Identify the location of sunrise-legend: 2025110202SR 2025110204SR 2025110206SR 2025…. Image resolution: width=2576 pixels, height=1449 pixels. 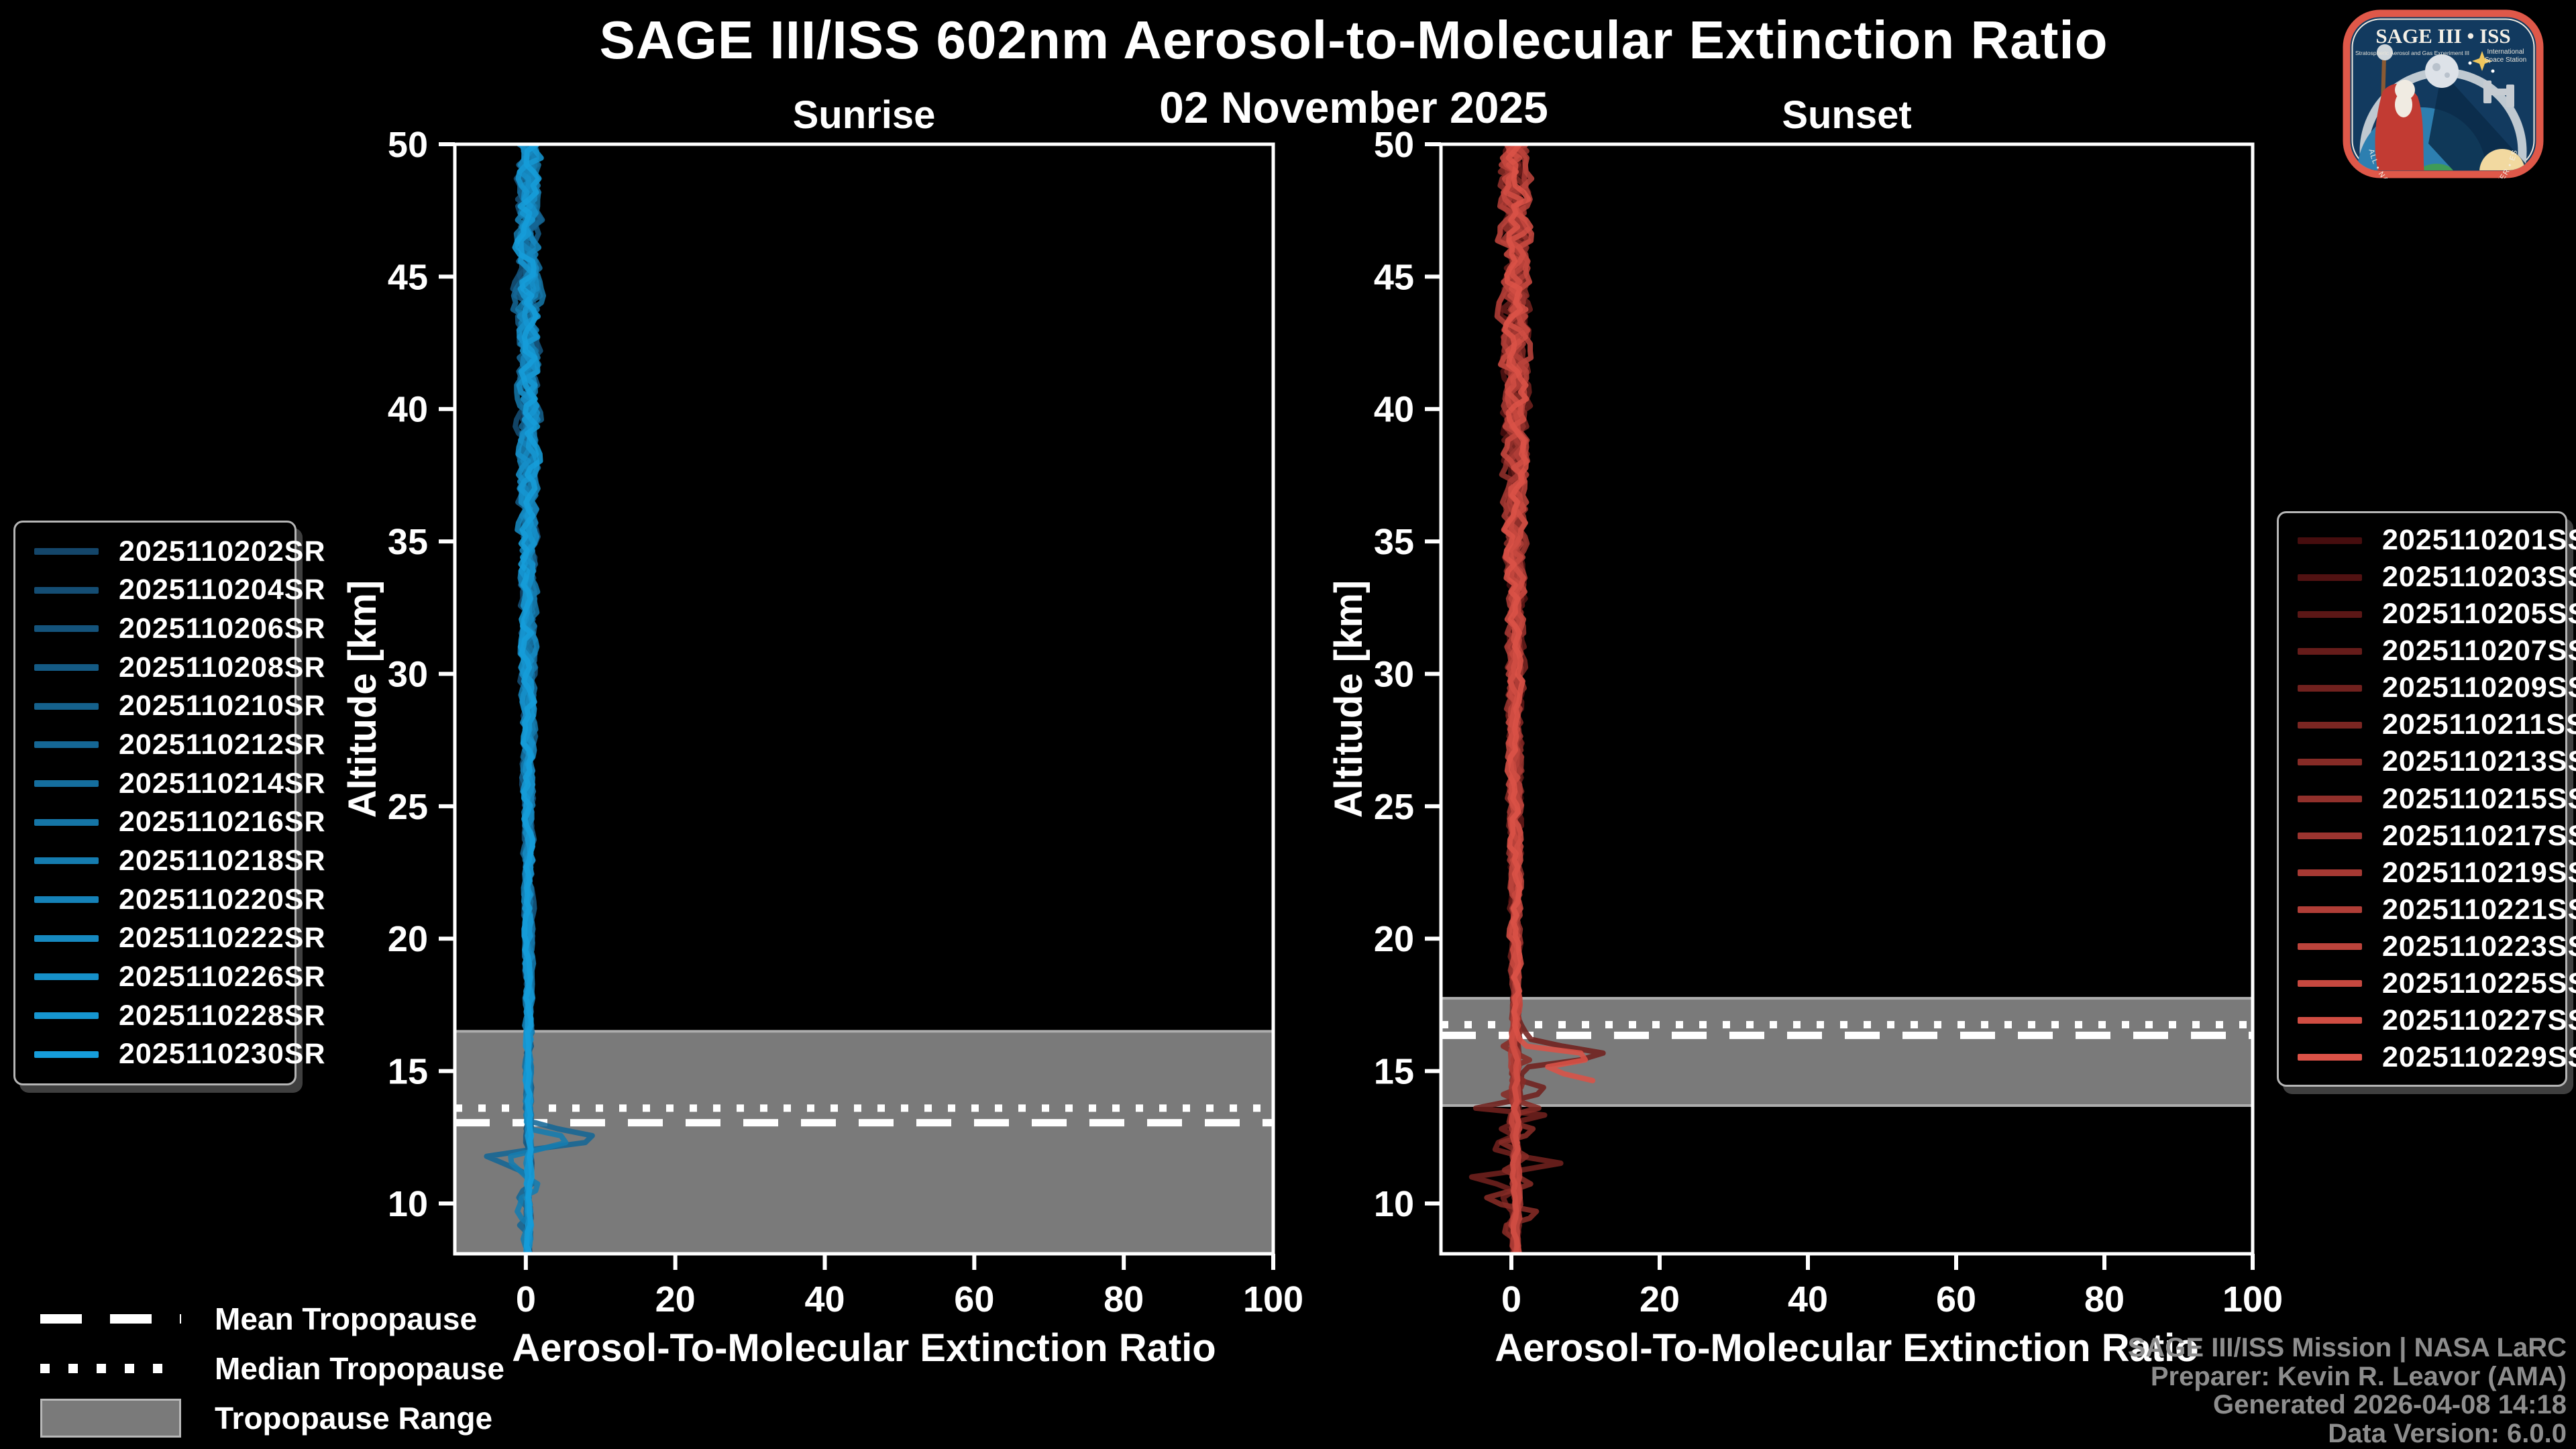
(169, 803).